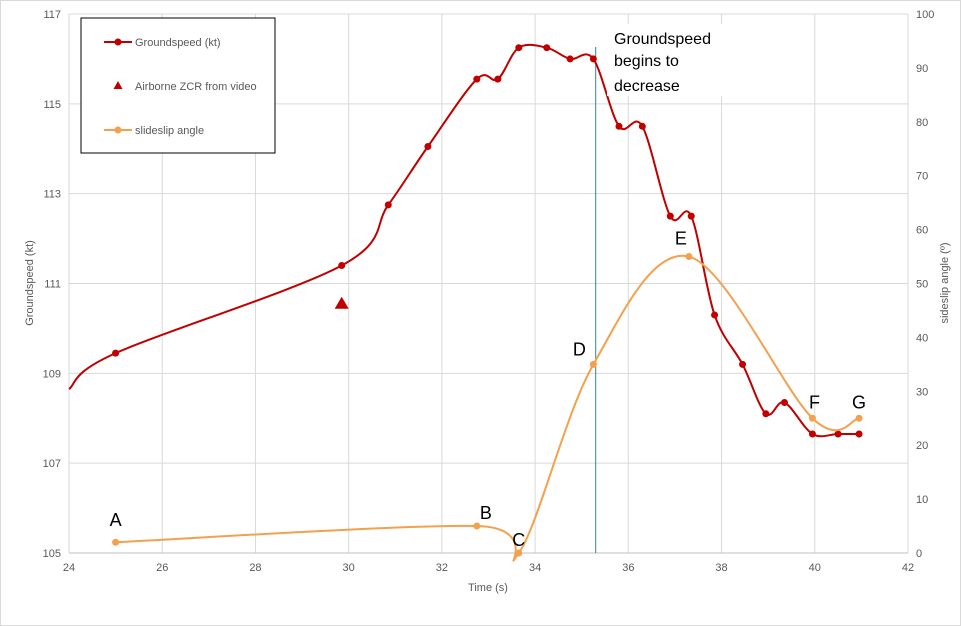  What do you see at coordinates (681, 239) in the screenshot?
I see `point-label-e: E` at bounding box center [681, 239].